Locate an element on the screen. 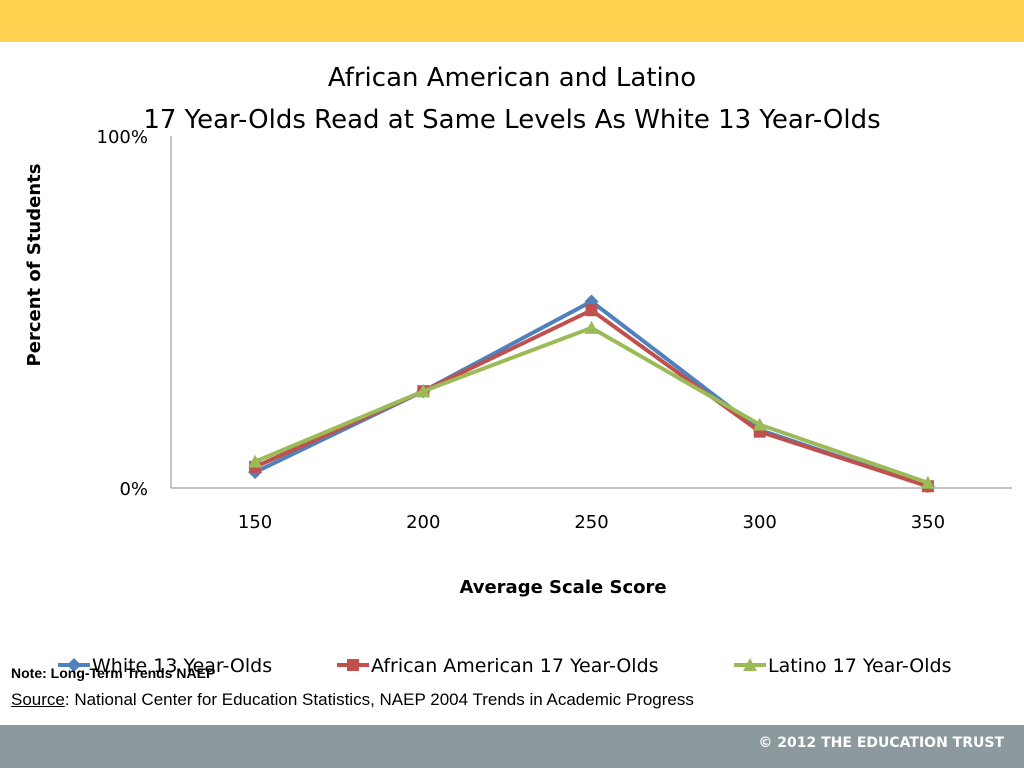 Image resolution: width=1024 pixels, height=768 pixels. legend-label: White 13 Year-Olds is located at coordinates (182, 666).